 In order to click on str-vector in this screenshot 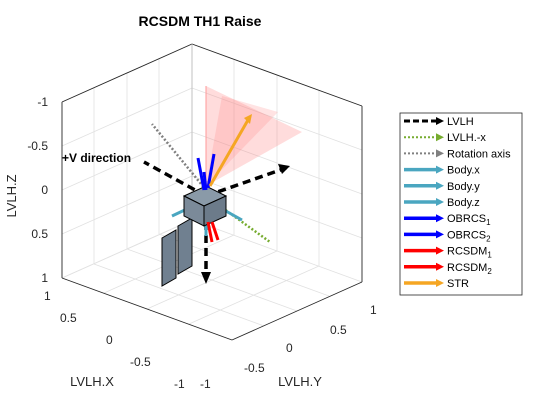, I will do `click(229, 153)`.